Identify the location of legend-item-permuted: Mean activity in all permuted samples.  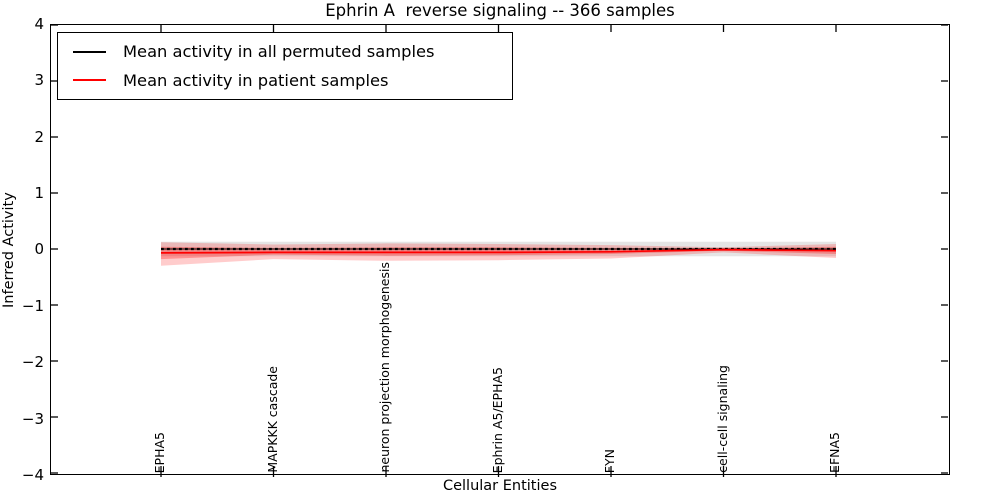
(285, 51).